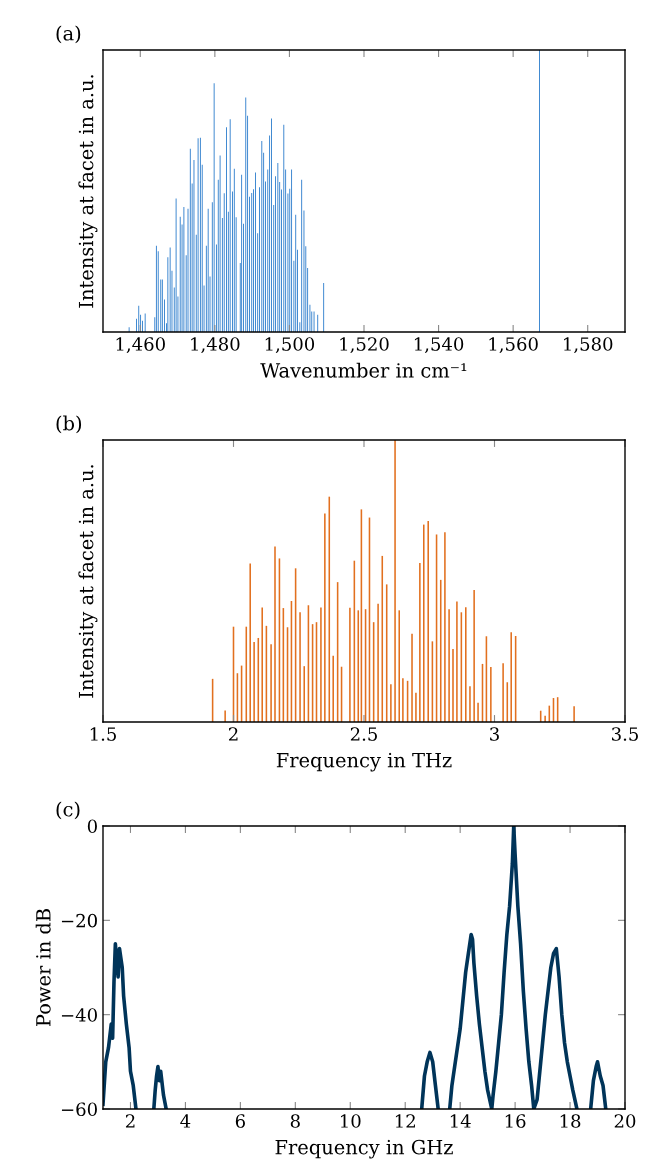 The height and width of the screenshot is (1173, 651). What do you see at coordinates (439, 345) in the screenshot?
I see `x-tick-label: 1,540` at bounding box center [439, 345].